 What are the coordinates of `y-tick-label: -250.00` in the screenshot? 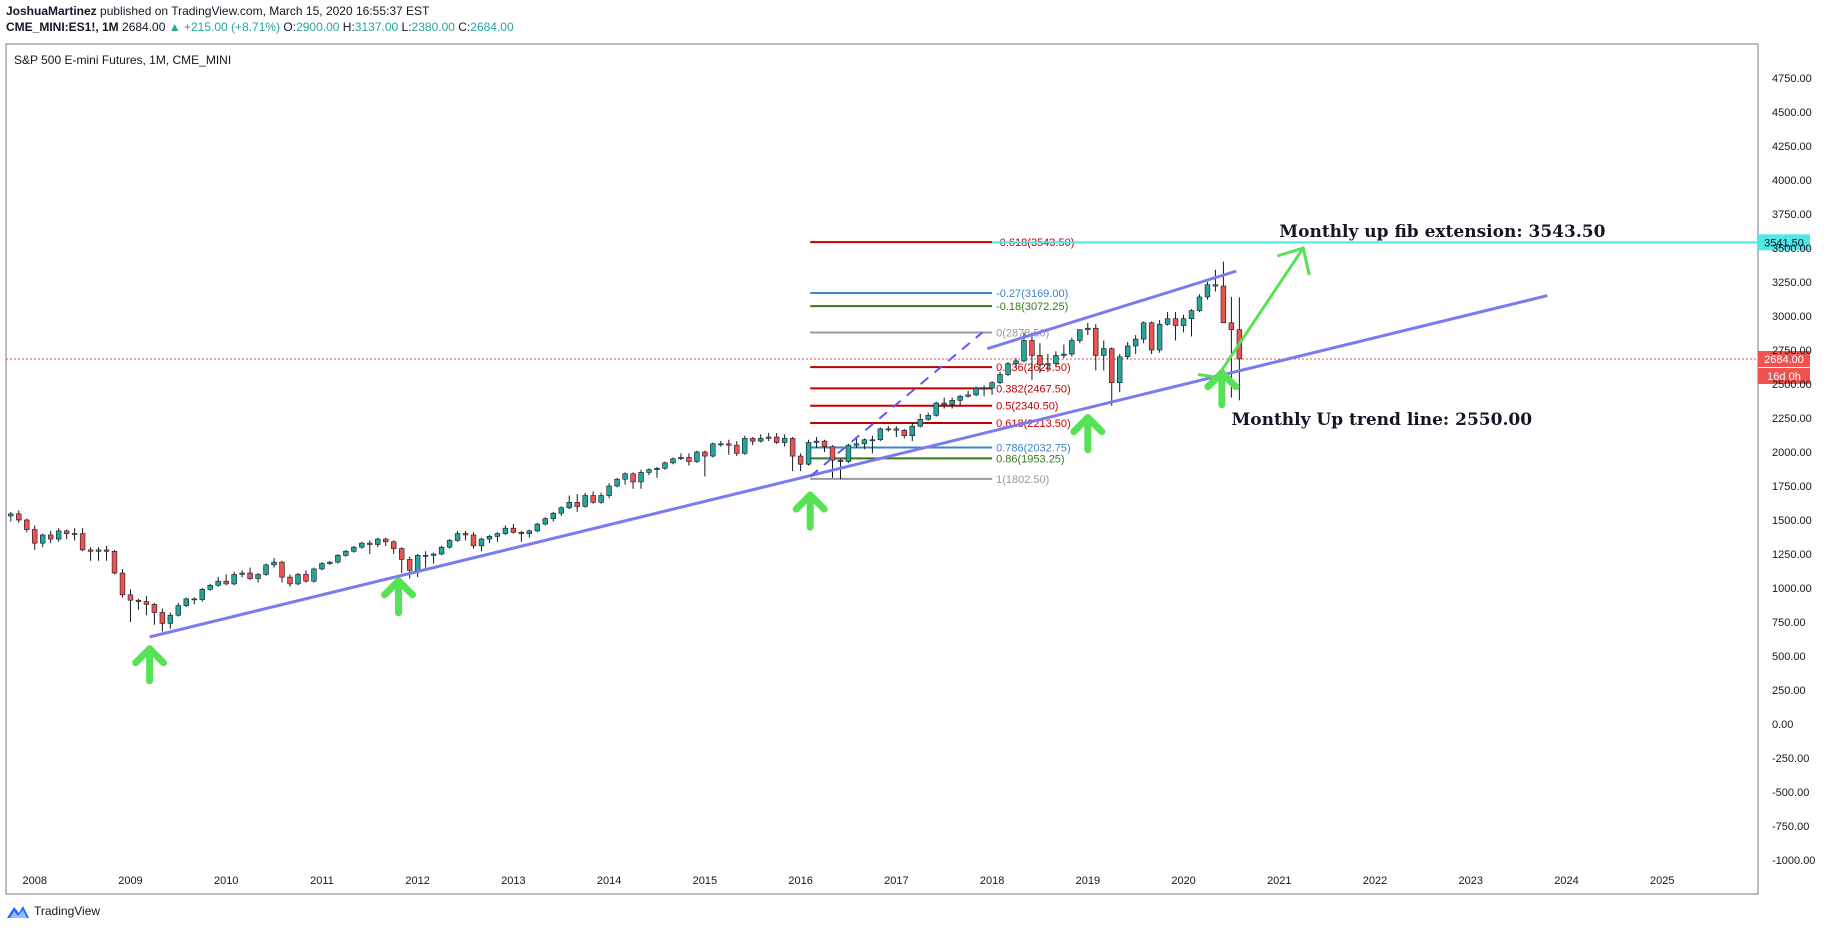 It's located at (1790, 759).